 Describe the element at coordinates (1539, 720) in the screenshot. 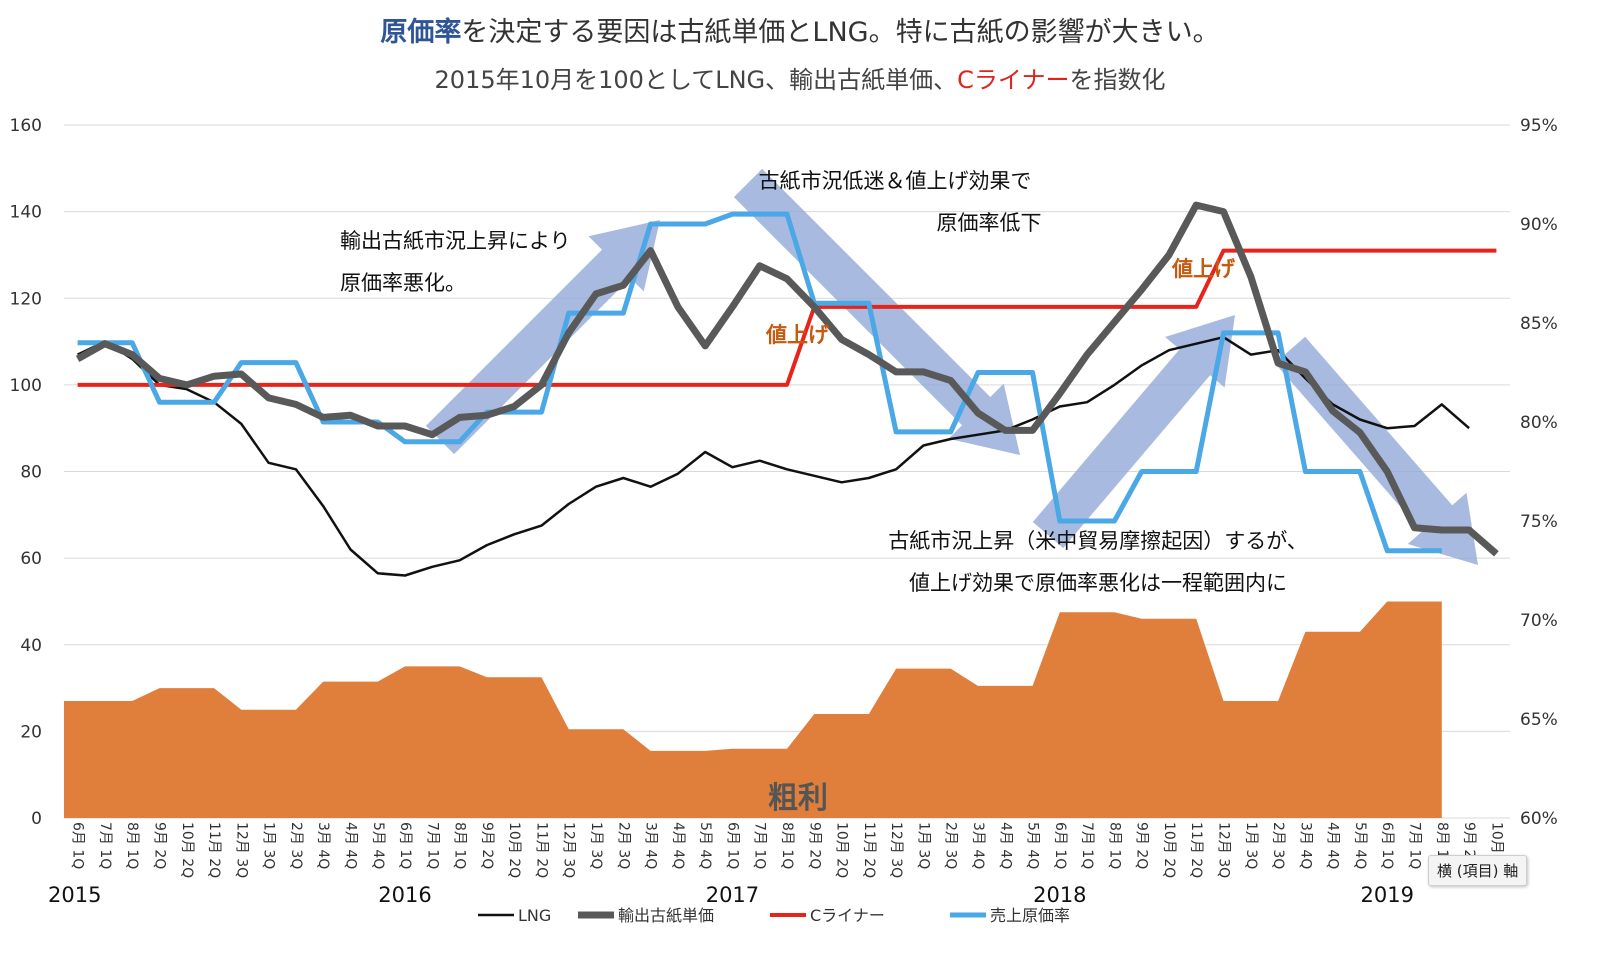

I see `right-tick-label: 65%` at that location.